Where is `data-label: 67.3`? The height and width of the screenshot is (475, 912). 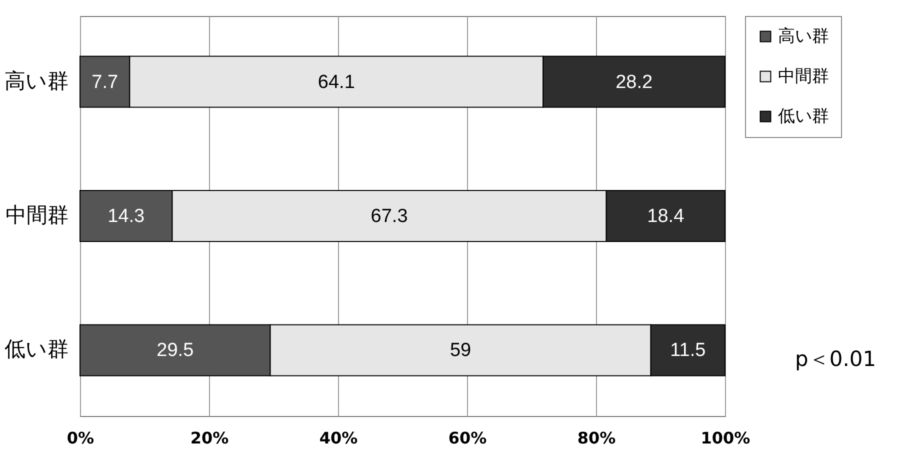
data-label: 67.3 is located at coordinates (389, 216).